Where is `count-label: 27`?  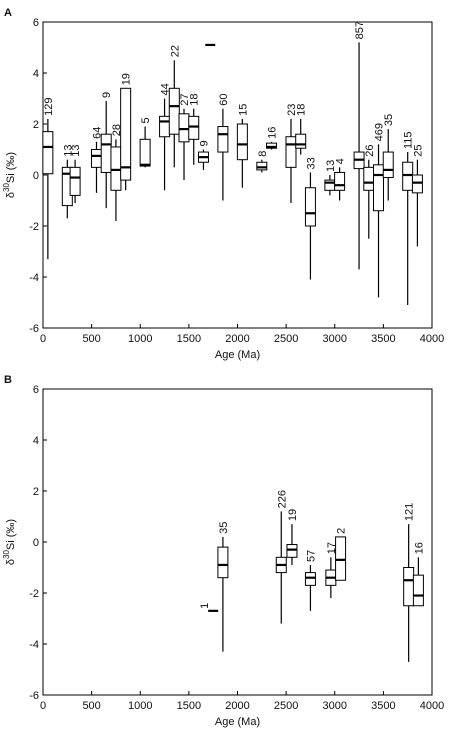 count-label: 27 is located at coordinates (185, 99).